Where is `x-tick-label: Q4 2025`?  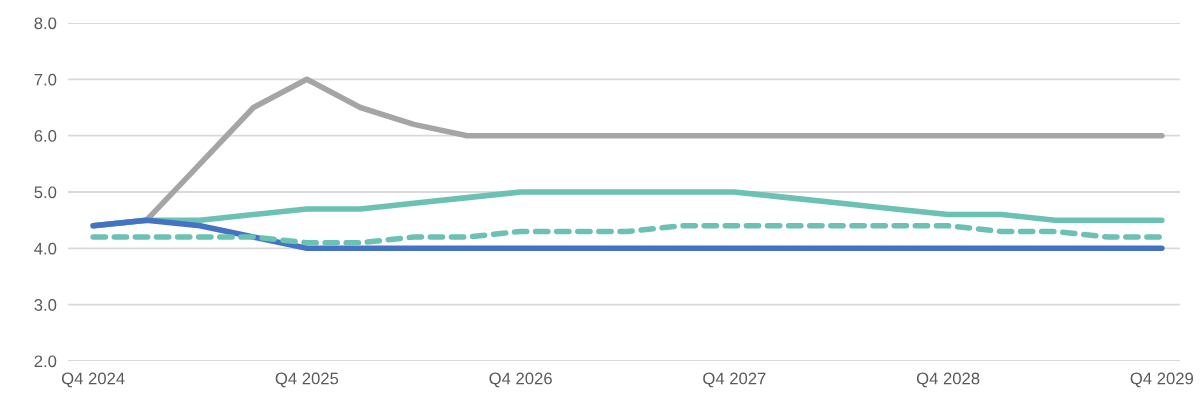 x-tick-label: Q4 2025 is located at coordinates (307, 380).